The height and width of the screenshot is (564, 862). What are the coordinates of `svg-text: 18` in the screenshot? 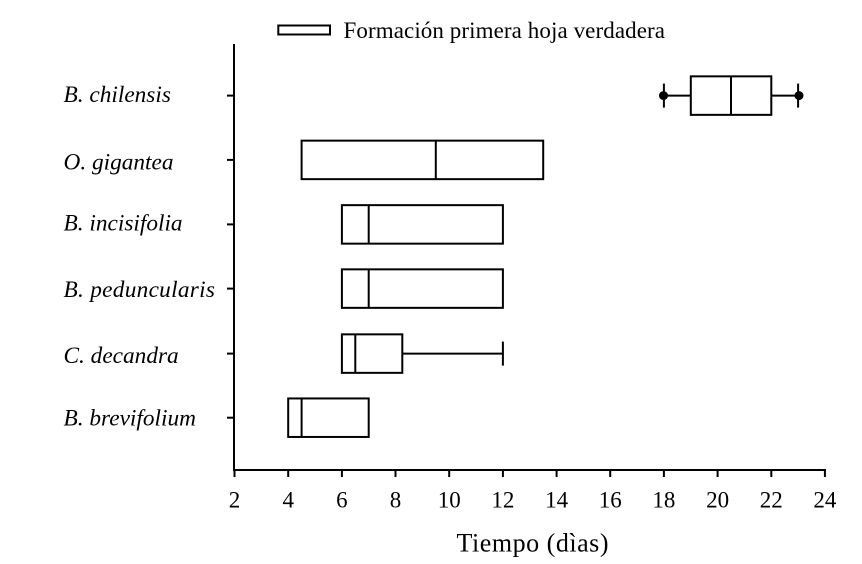 It's located at (663, 500).